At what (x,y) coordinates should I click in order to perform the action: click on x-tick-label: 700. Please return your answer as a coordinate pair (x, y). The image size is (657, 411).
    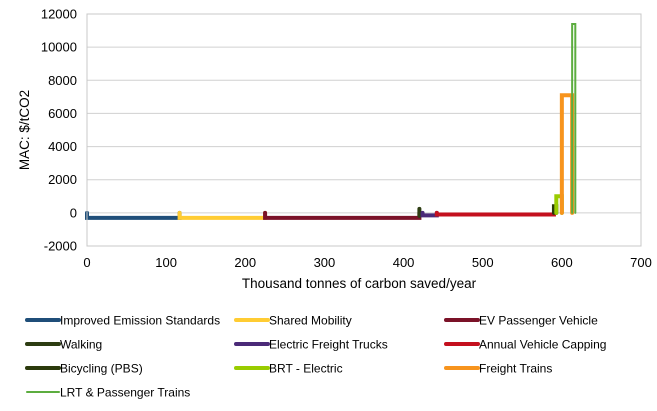
    Looking at the image, I should click on (641, 262).